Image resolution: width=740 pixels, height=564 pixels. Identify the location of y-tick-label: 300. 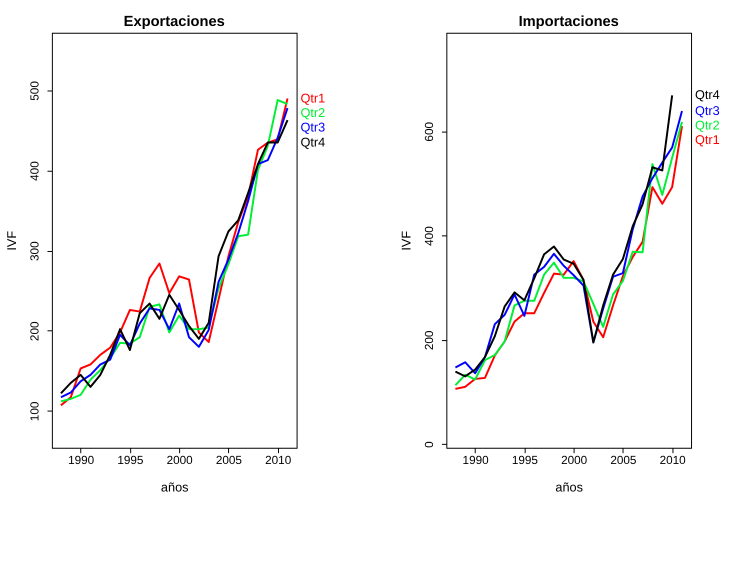
(35, 250).